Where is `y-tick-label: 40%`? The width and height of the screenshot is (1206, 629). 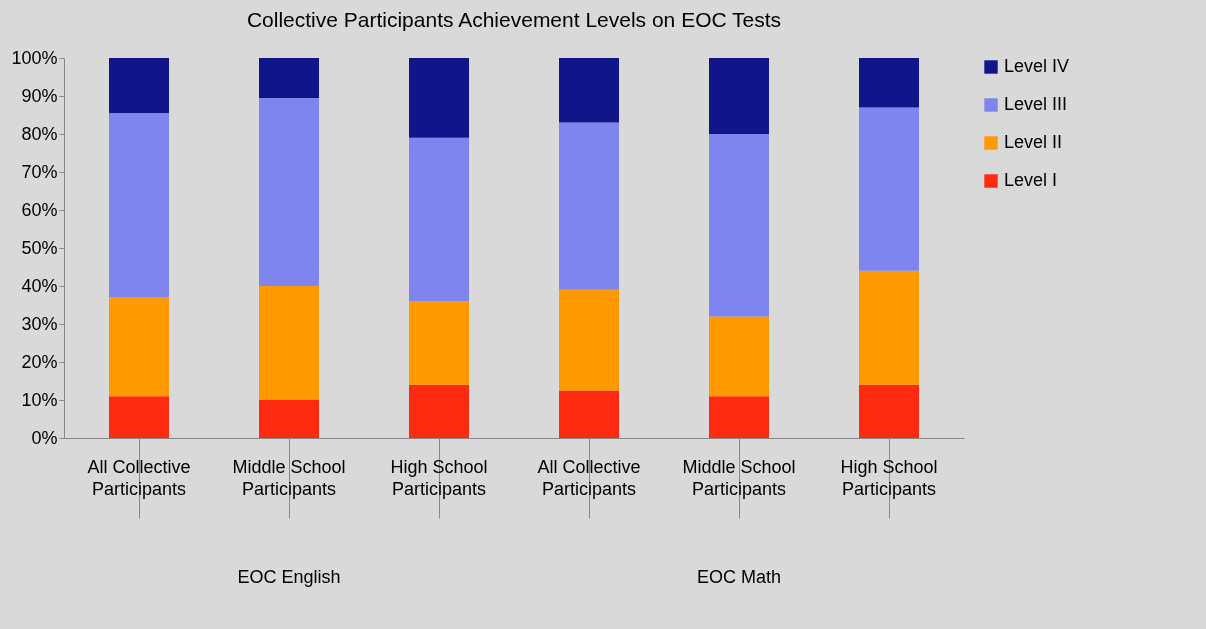
y-tick-label: 40% is located at coordinates (39, 285).